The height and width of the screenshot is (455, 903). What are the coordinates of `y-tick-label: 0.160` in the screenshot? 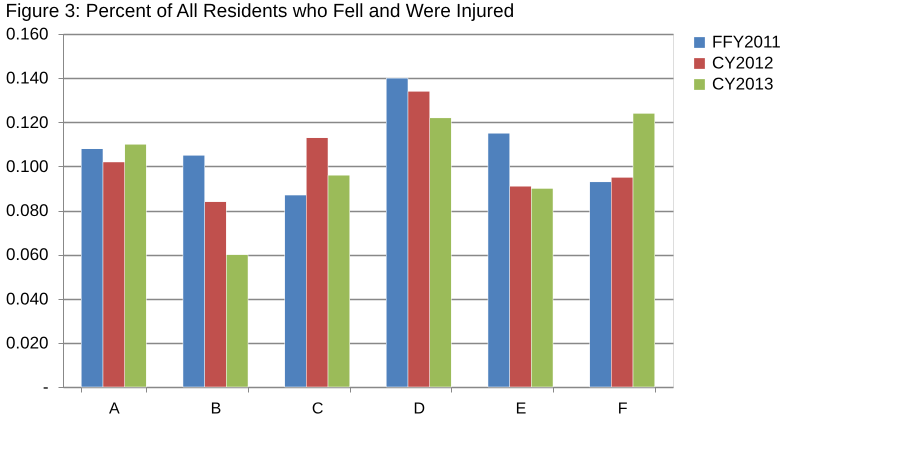 It's located at (27, 34).